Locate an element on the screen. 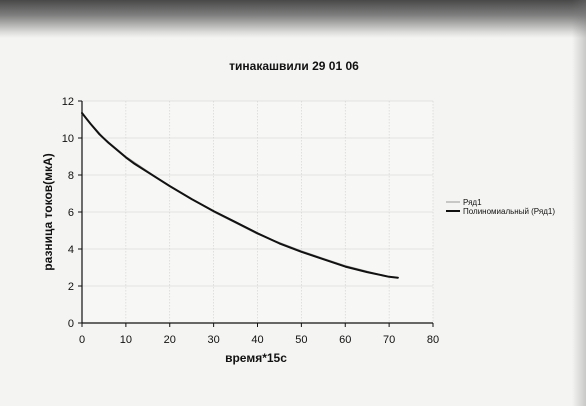 This screenshot has width=586, height=406. x-tick-label: 60 is located at coordinates (345, 340).